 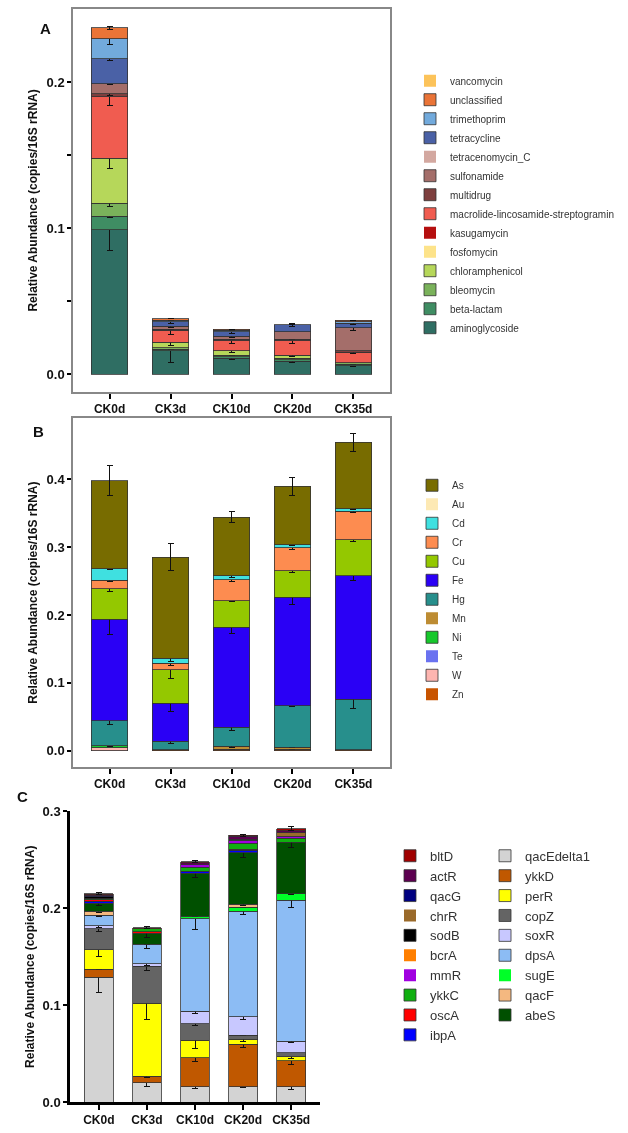 What do you see at coordinates (457, 638) in the screenshot?
I see `legend-label: Ni` at bounding box center [457, 638].